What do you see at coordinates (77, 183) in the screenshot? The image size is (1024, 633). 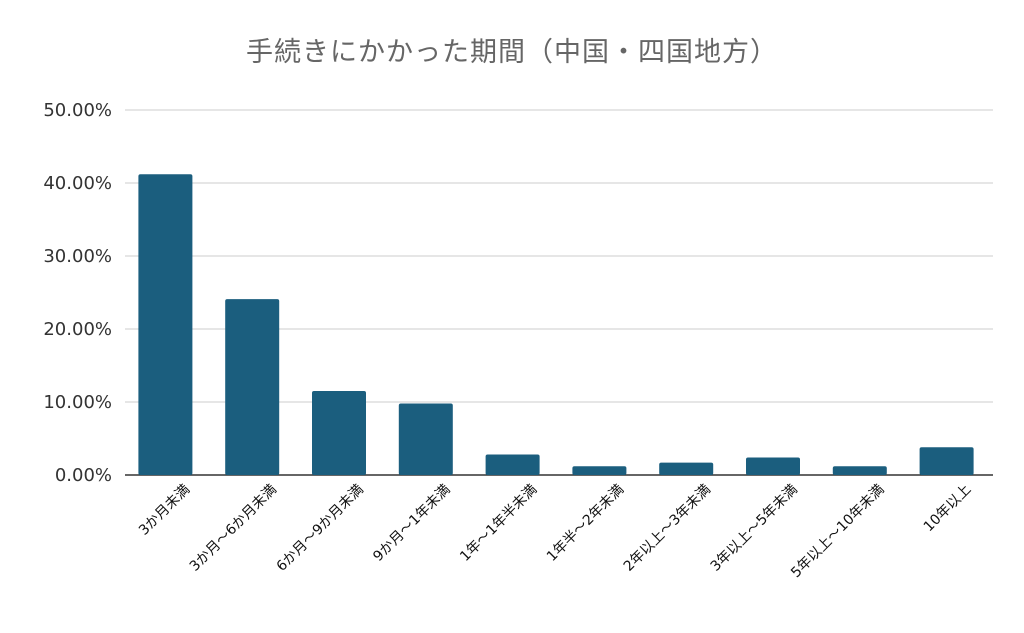 I see `y-tick-label: 40.00%` at bounding box center [77, 183].